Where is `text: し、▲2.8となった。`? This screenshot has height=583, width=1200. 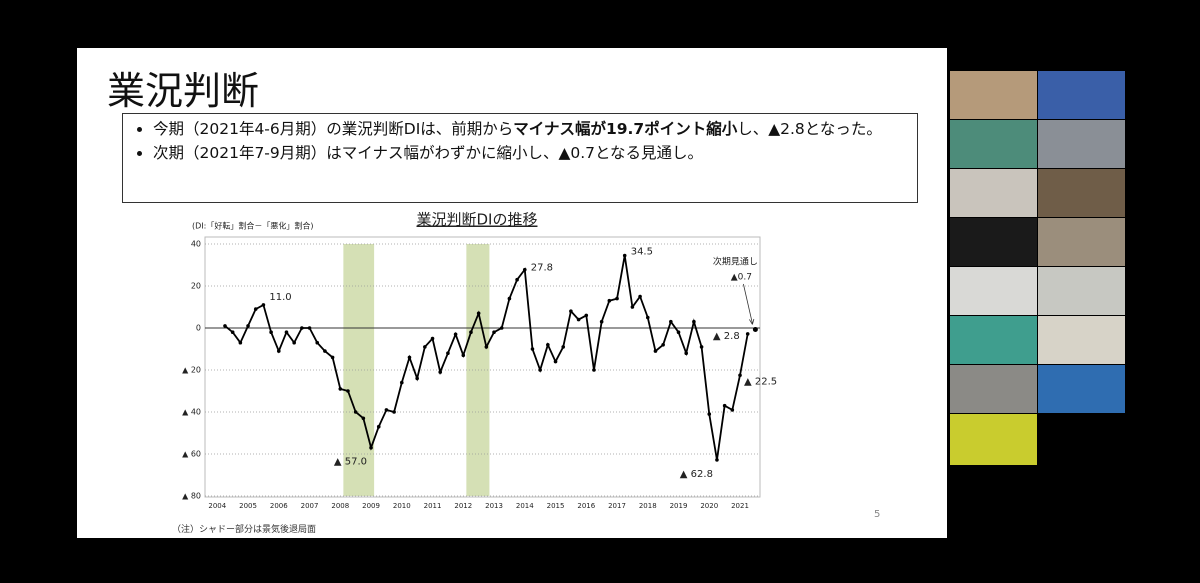 text: し、▲2.8となった。 is located at coordinates (809, 129).